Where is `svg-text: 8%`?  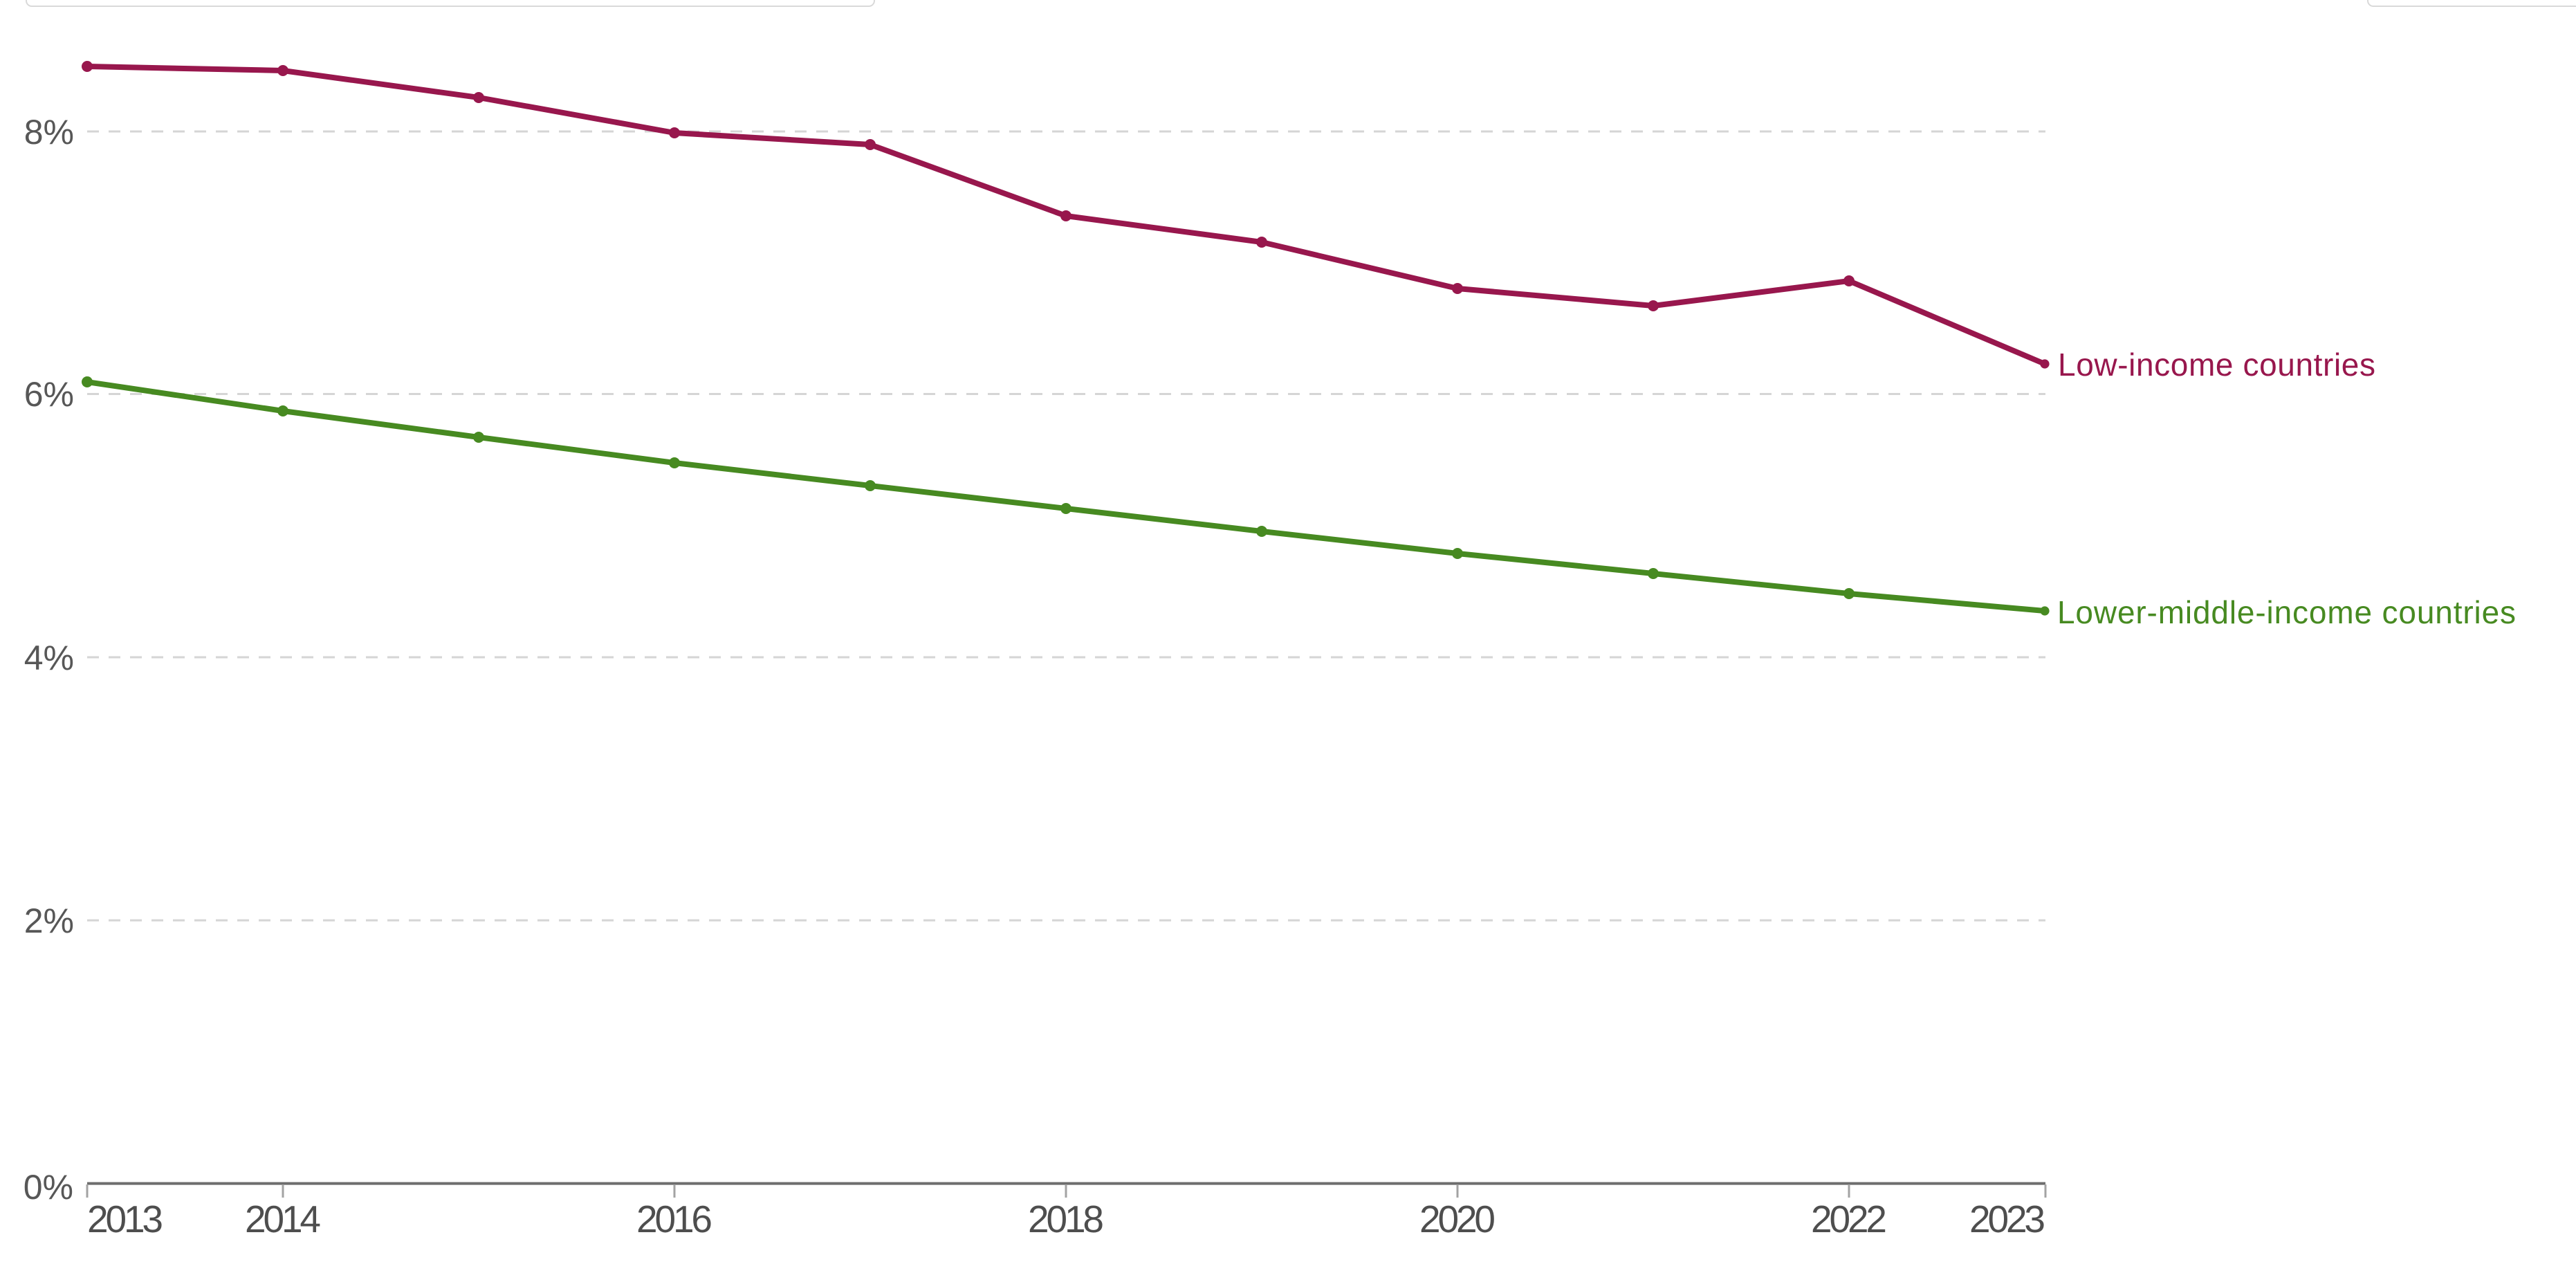 svg-text: 8% is located at coordinates (49, 132).